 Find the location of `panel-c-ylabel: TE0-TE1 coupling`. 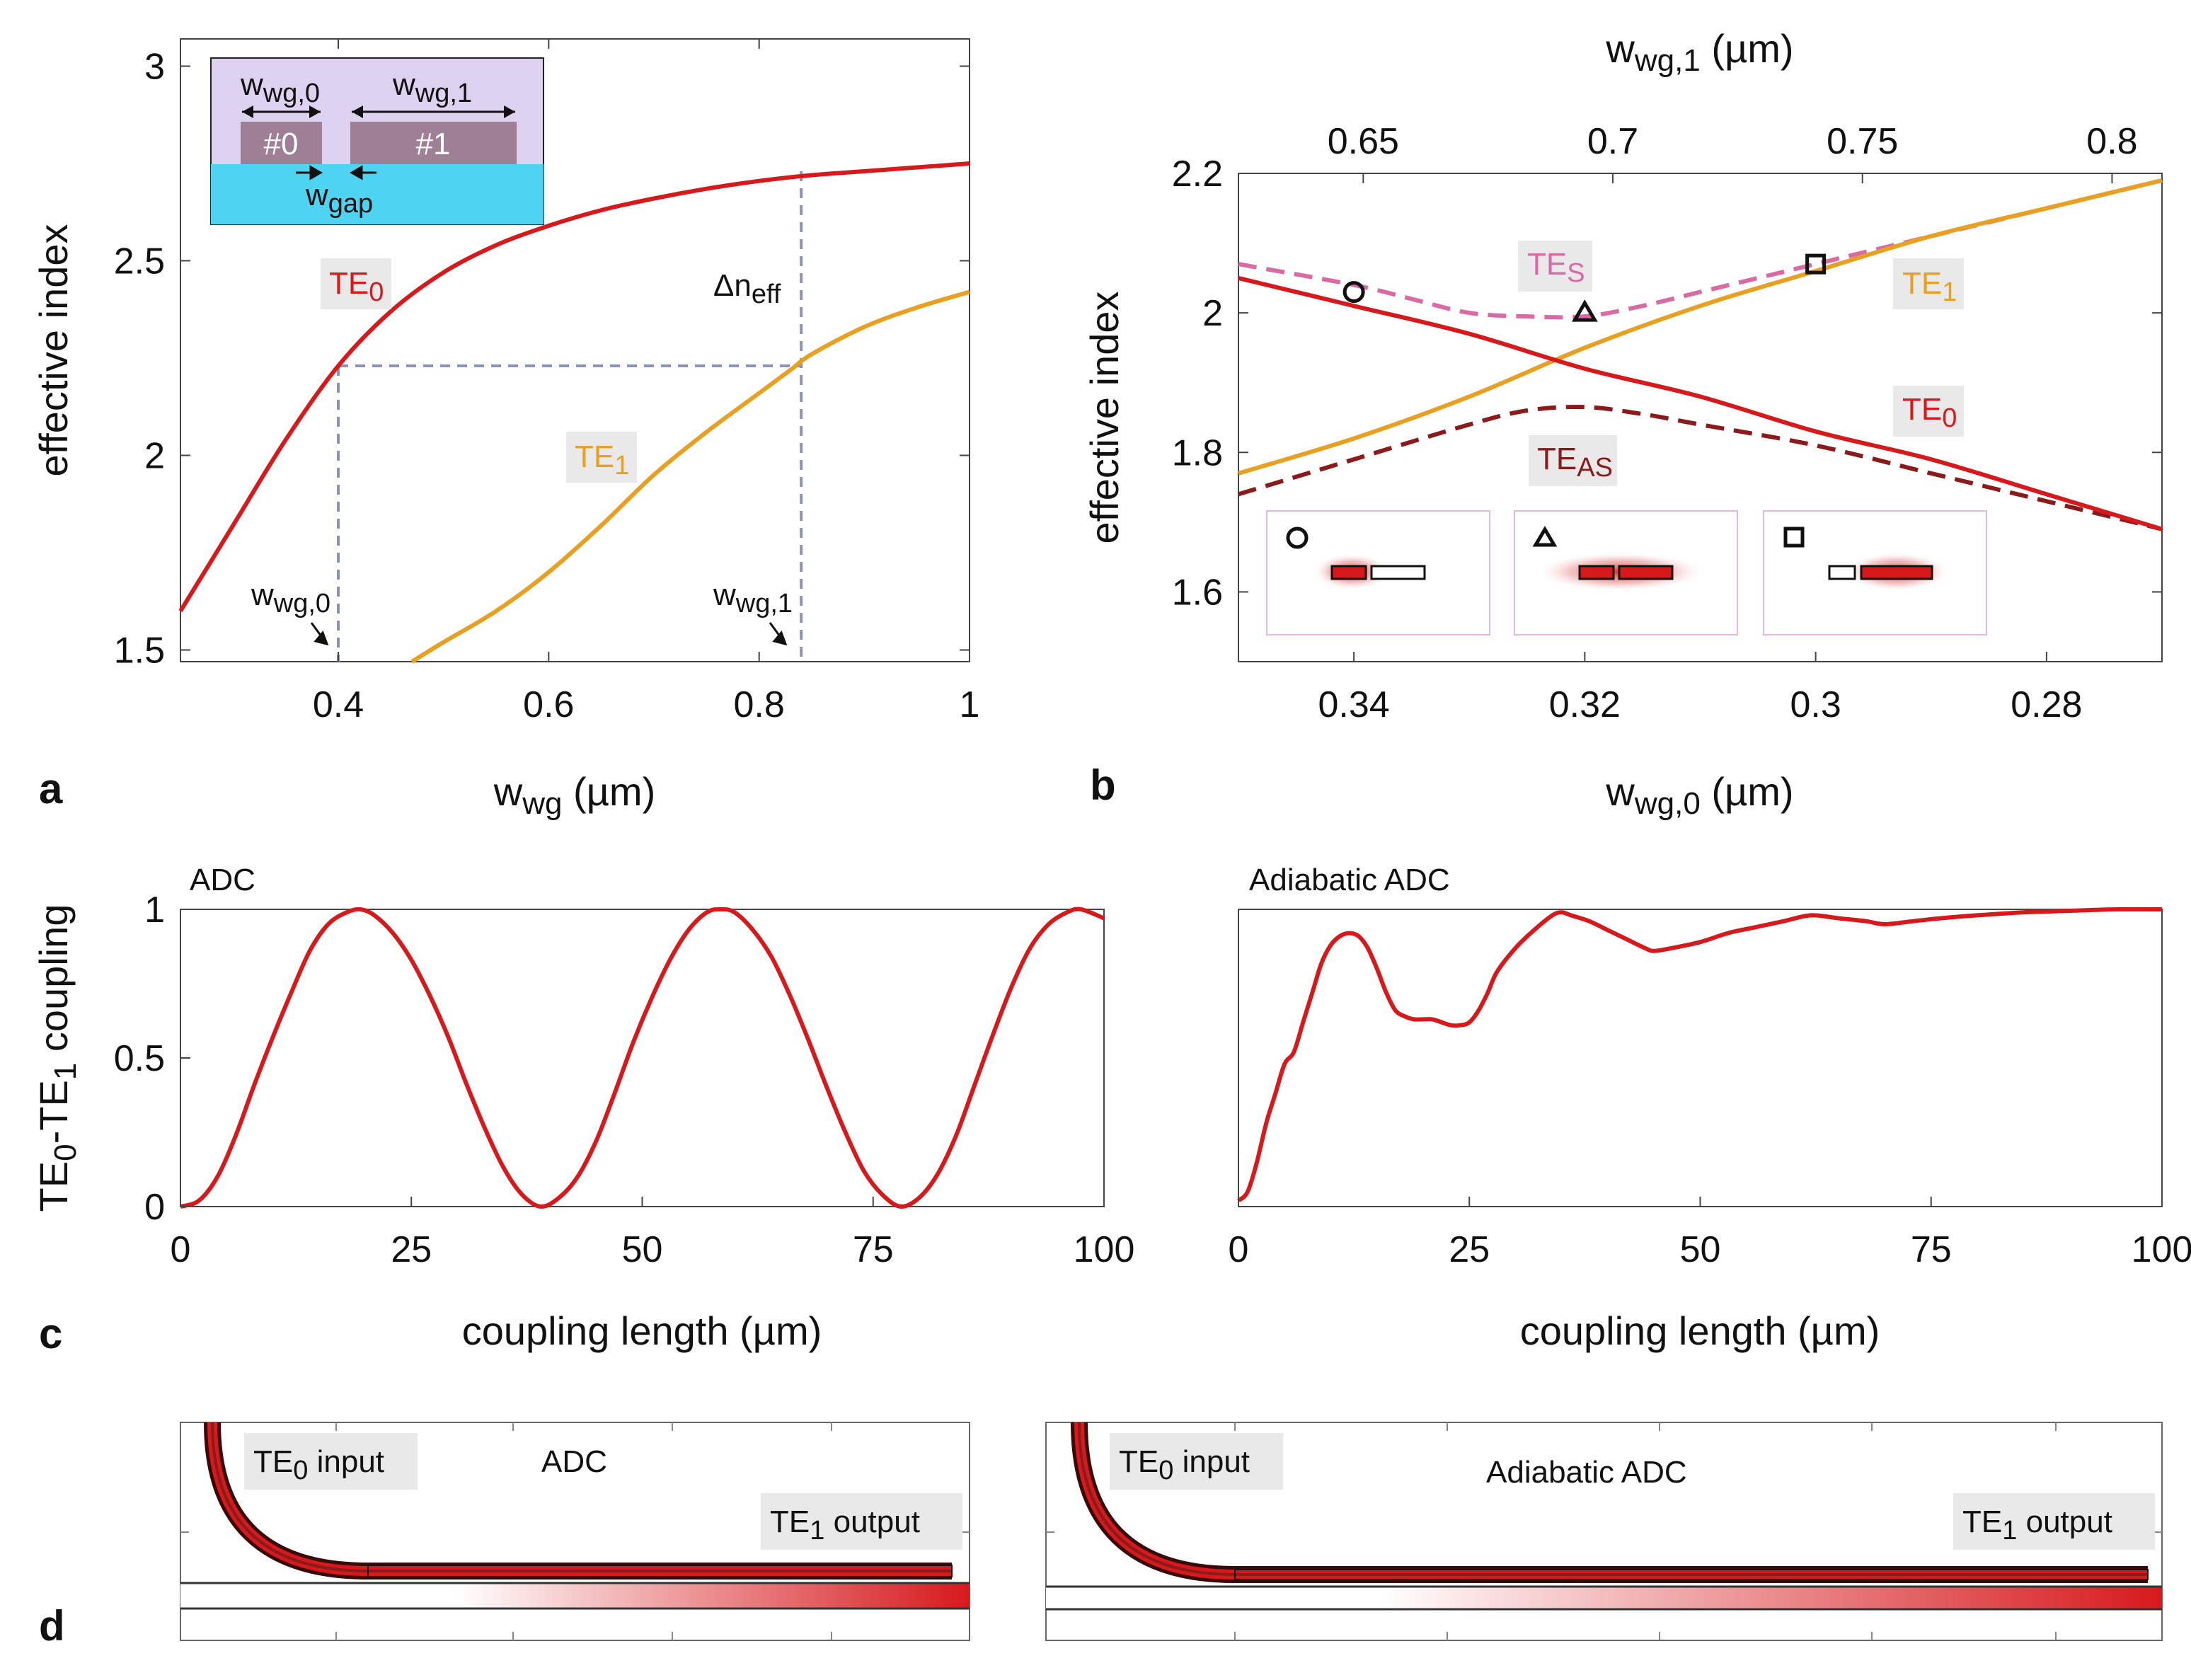

panel-c-ylabel: TE0-TE1 coupling is located at coordinates (57, 1058).